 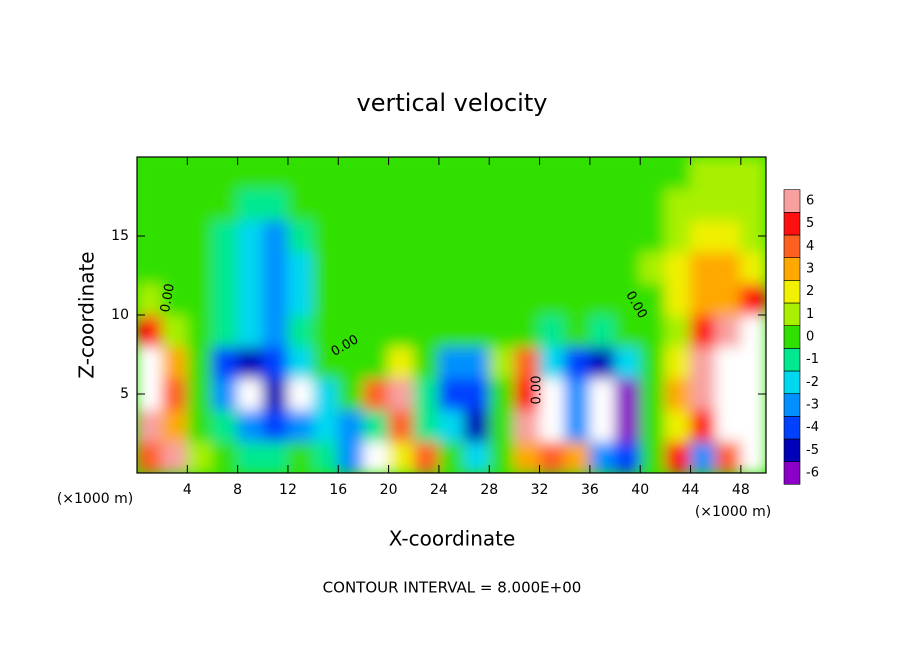 I want to click on x-tick-label: 28, so click(x=489, y=490).